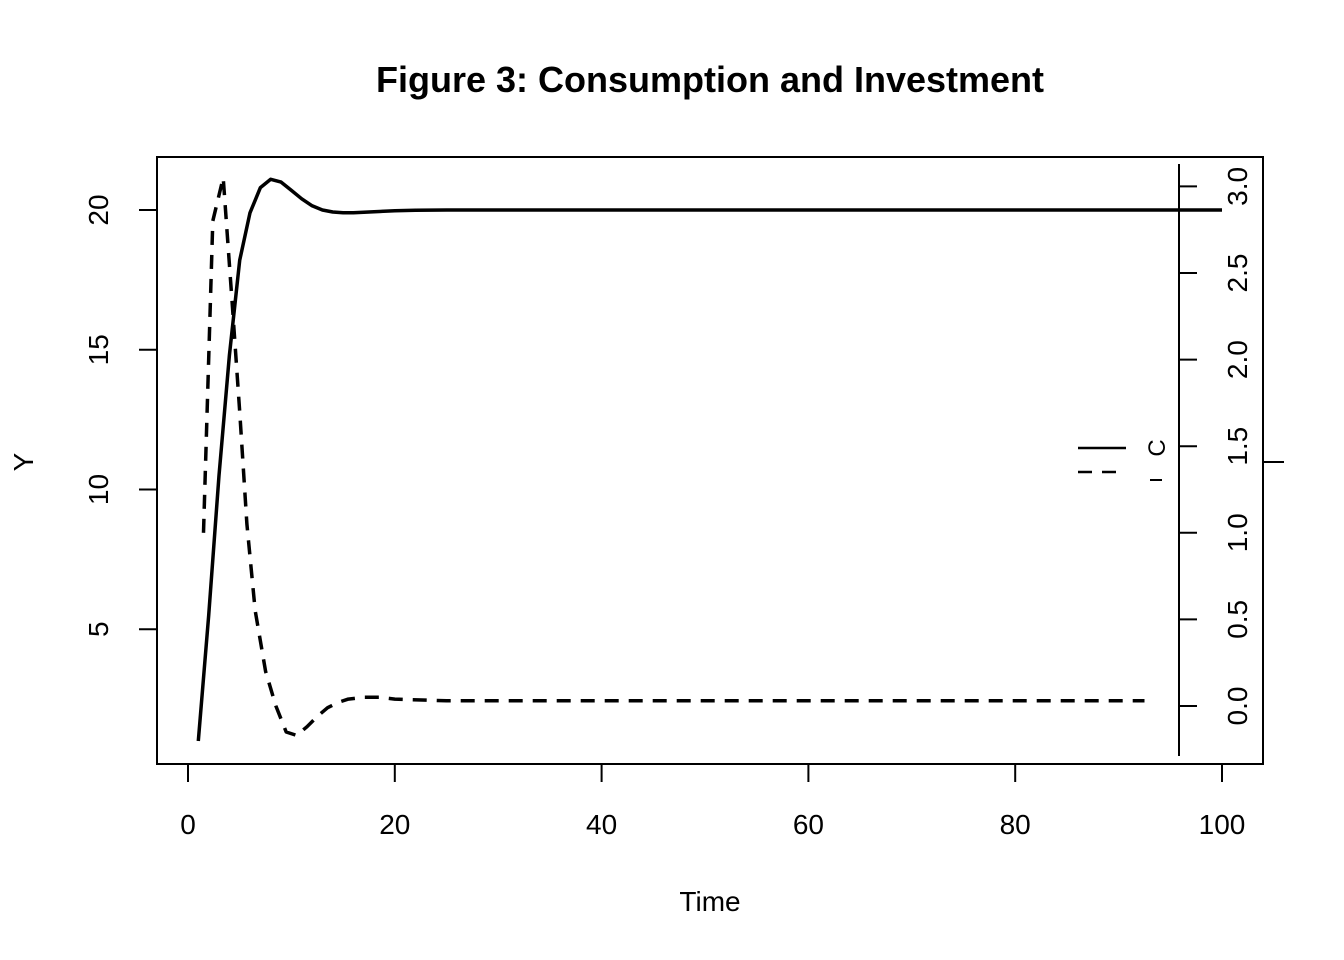 This screenshot has width=1344, height=960. What do you see at coordinates (1237, 619) in the screenshot?
I see `secondary-tick-label: 0.5` at bounding box center [1237, 619].